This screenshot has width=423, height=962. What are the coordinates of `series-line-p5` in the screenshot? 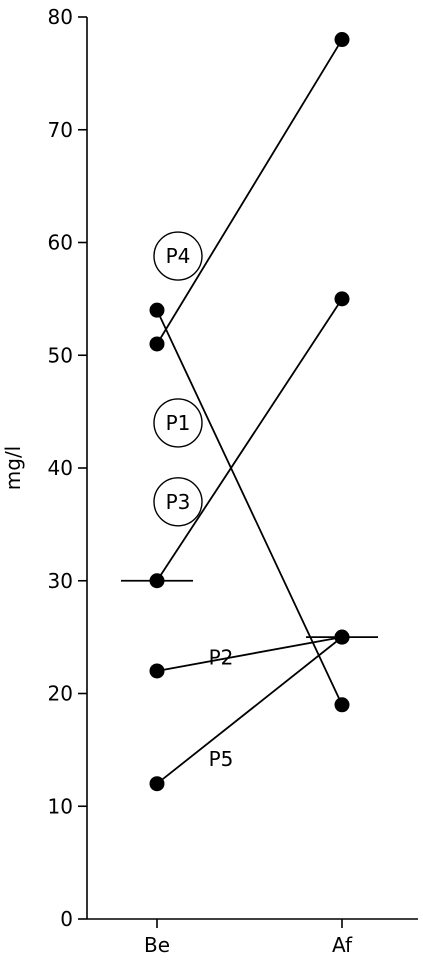 It's located at (249, 710).